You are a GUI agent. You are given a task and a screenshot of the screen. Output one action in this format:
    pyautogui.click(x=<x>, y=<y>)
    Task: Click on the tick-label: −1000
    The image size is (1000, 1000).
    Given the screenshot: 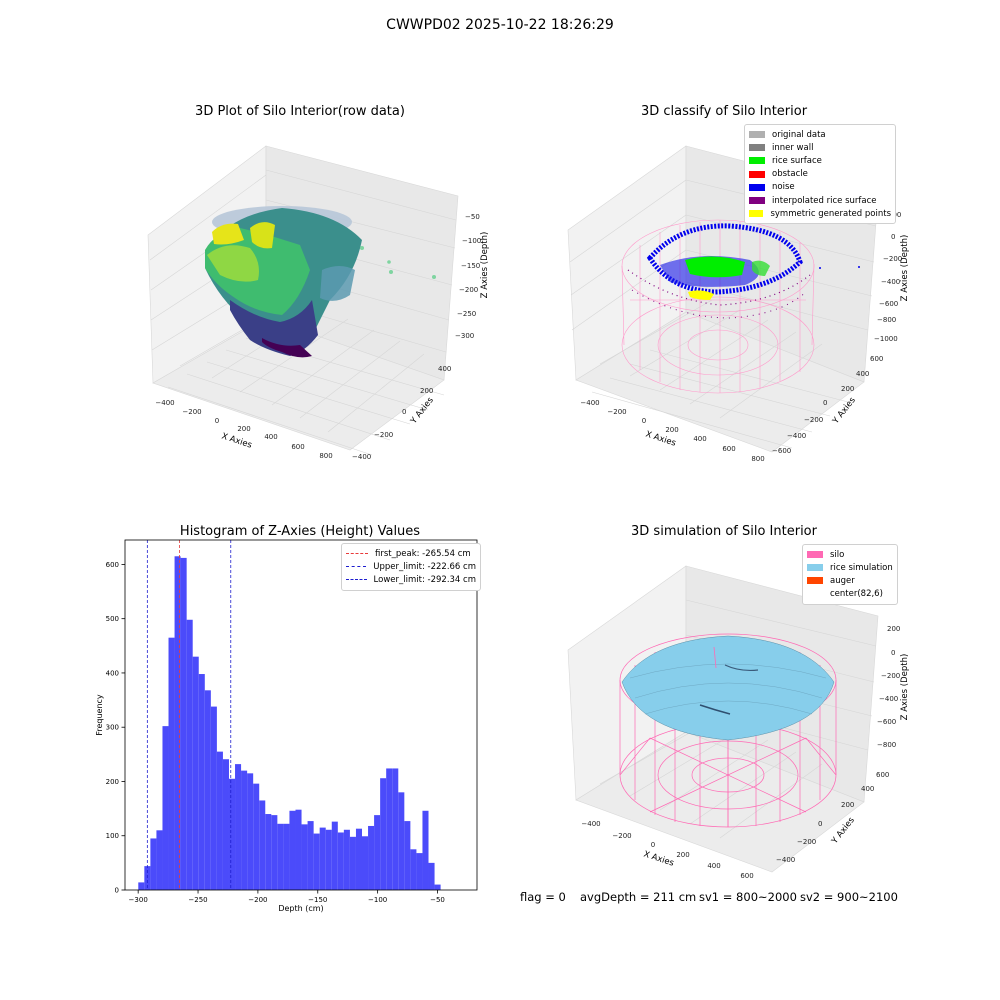 What is the action you would take?
    pyautogui.click(x=886, y=339)
    